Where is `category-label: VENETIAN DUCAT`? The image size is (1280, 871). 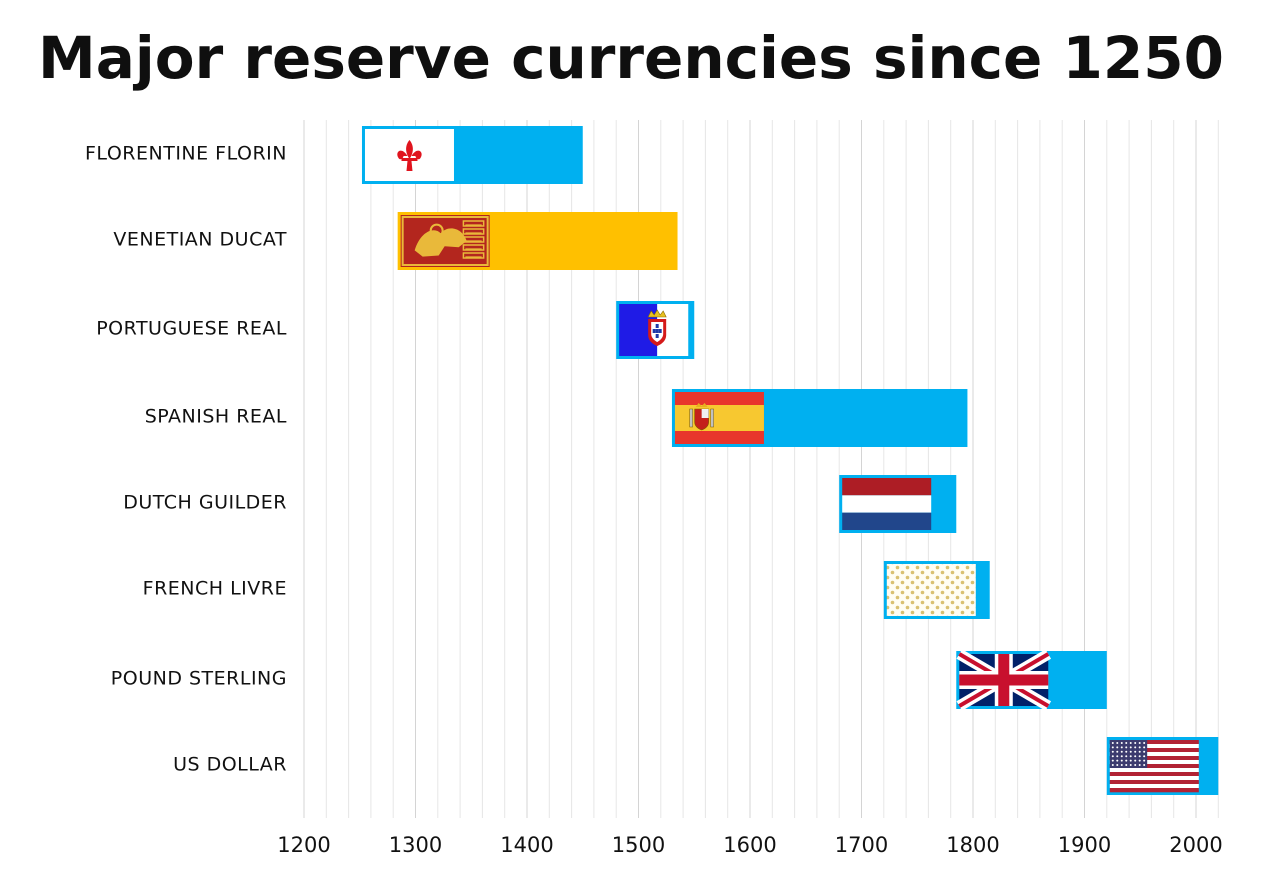 category-label: VENETIAN DUCAT is located at coordinates (200, 240).